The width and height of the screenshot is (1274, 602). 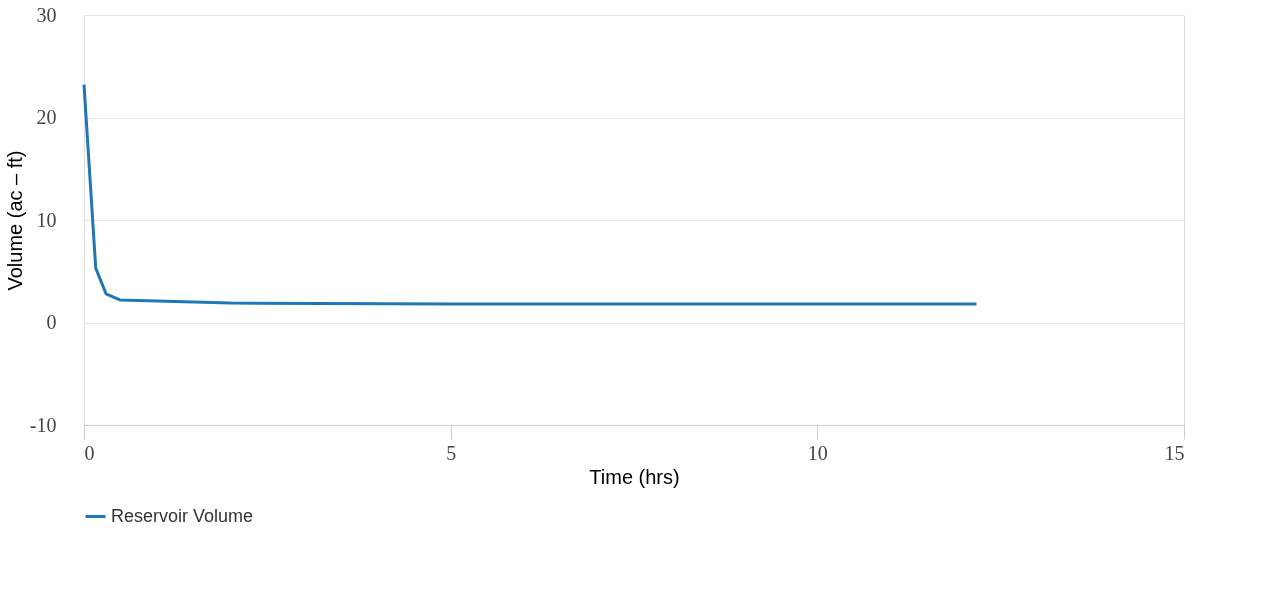 What do you see at coordinates (46, 14) in the screenshot?
I see `y-tick-label: 30` at bounding box center [46, 14].